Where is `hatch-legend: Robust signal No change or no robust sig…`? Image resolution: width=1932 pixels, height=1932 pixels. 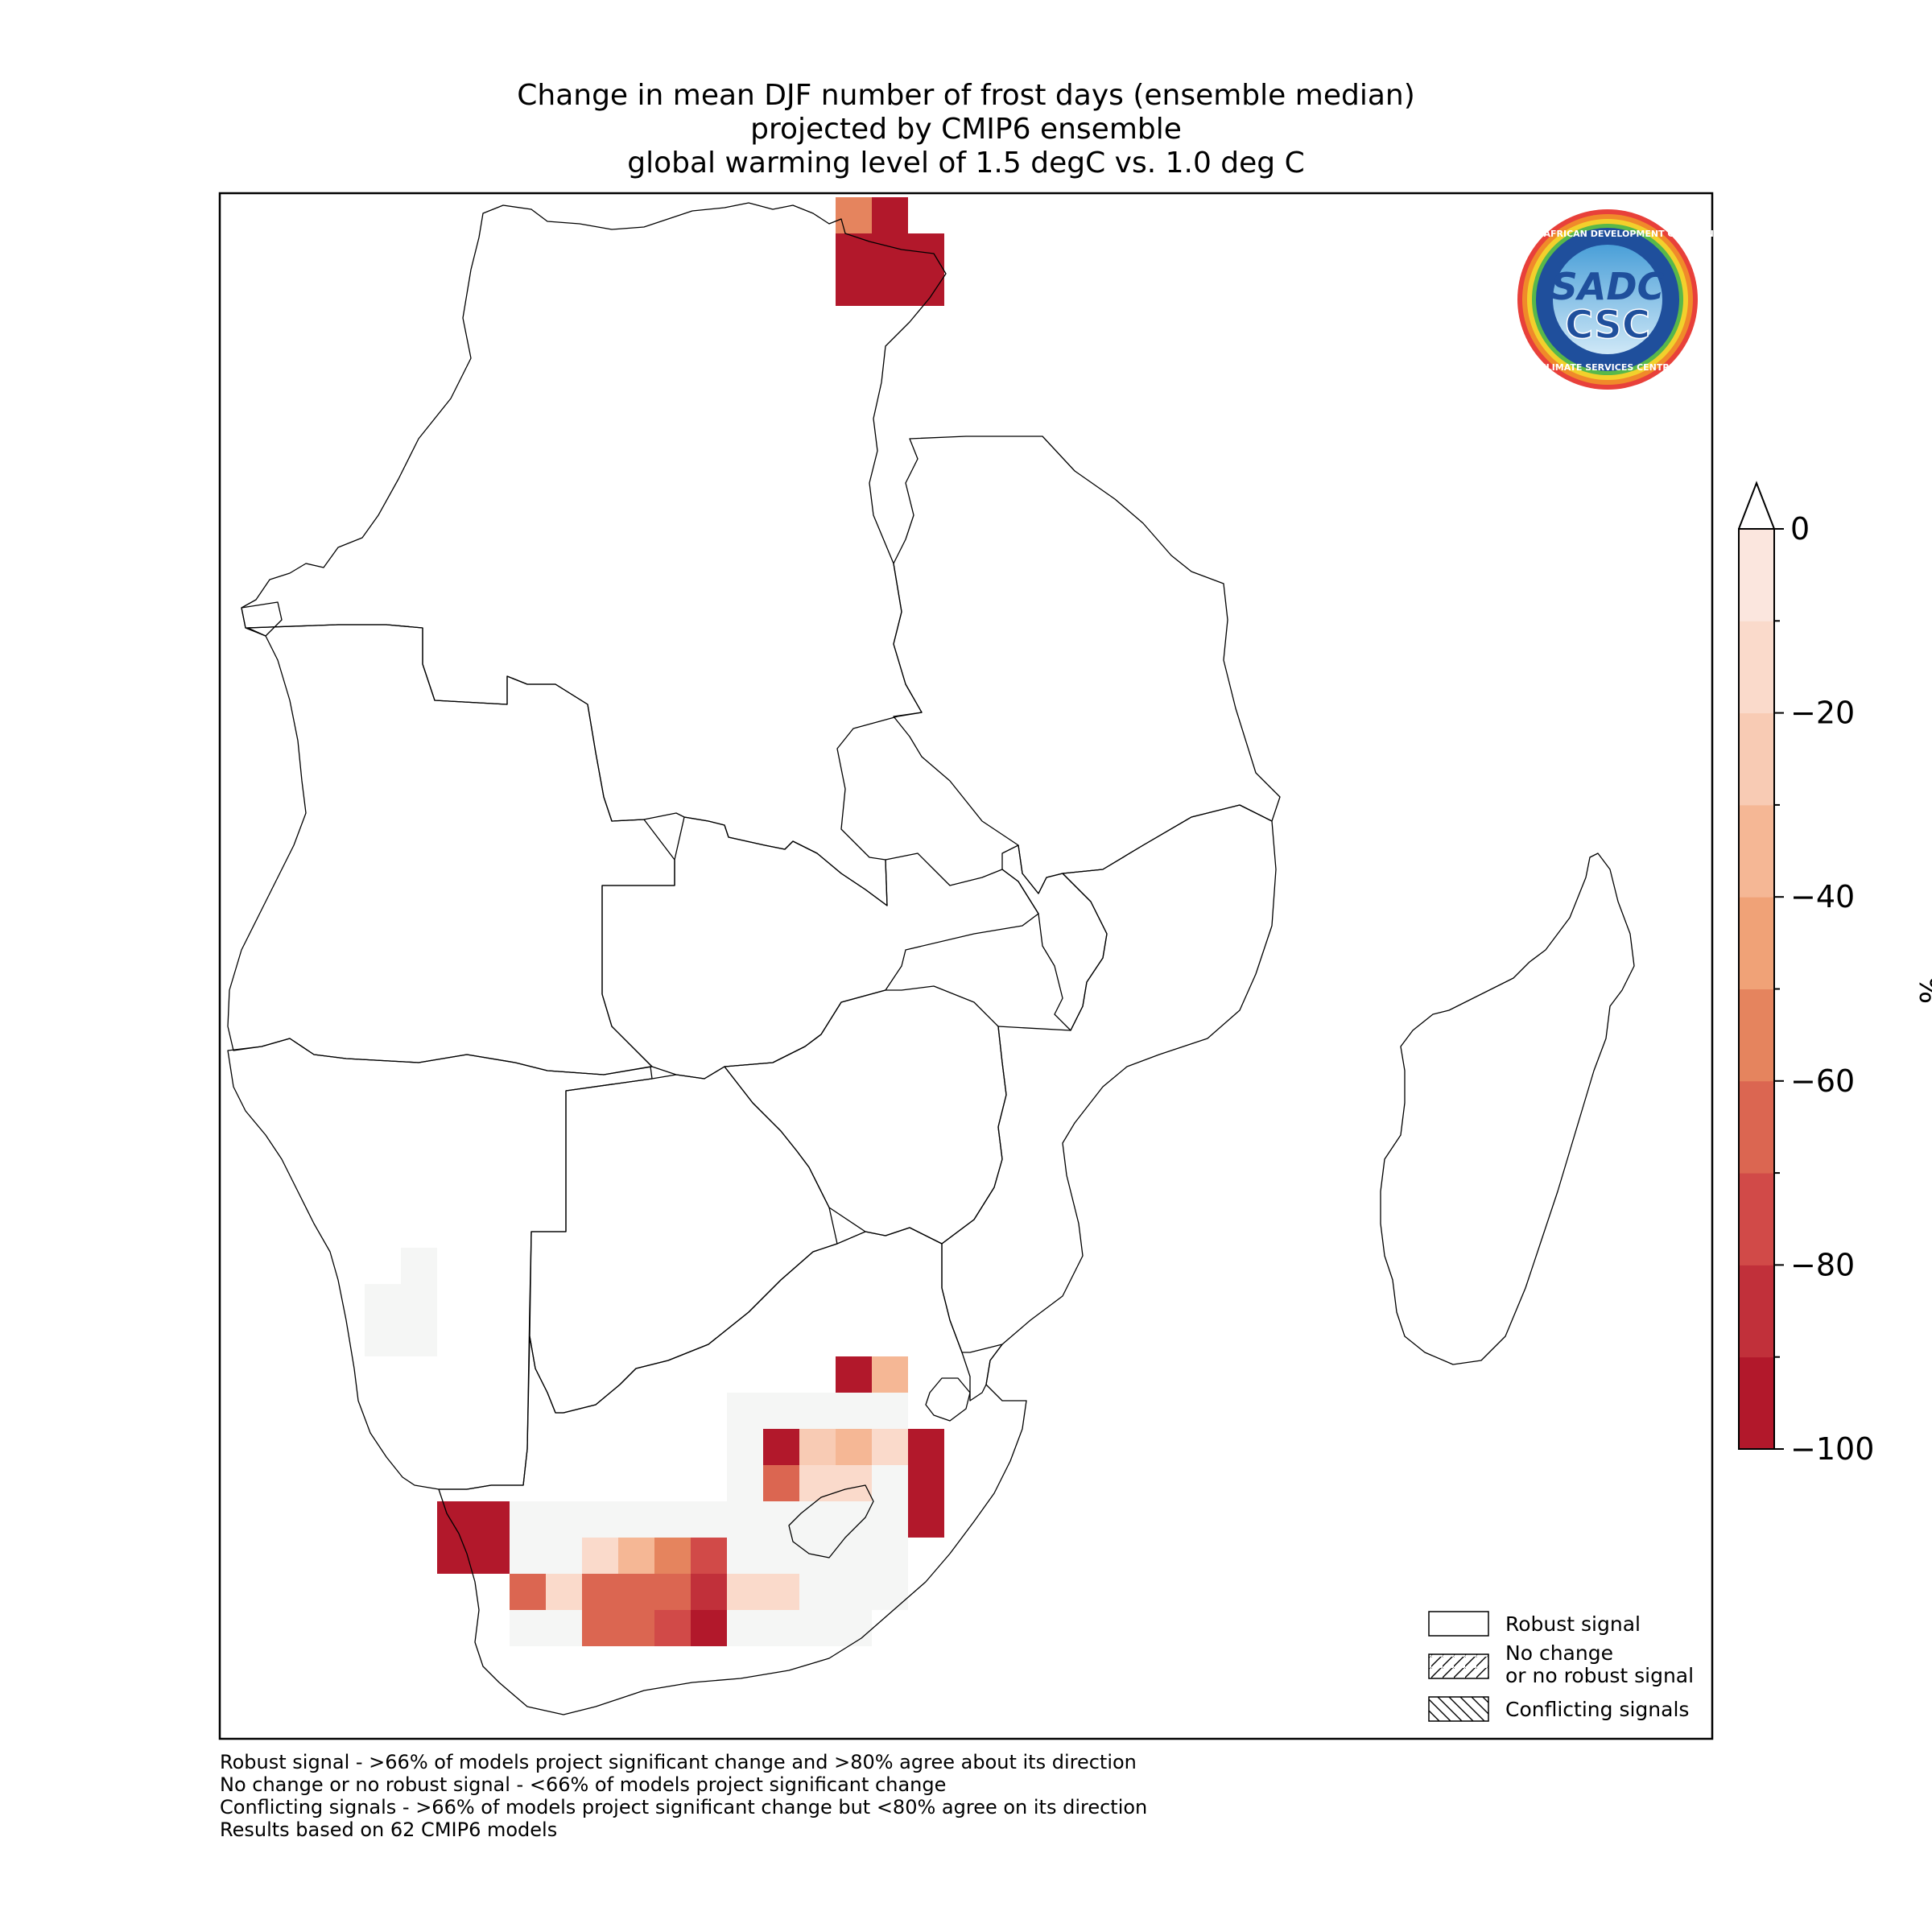
hatch-legend: Robust signal No change or no robust sig… is located at coordinates (1561, 1666).